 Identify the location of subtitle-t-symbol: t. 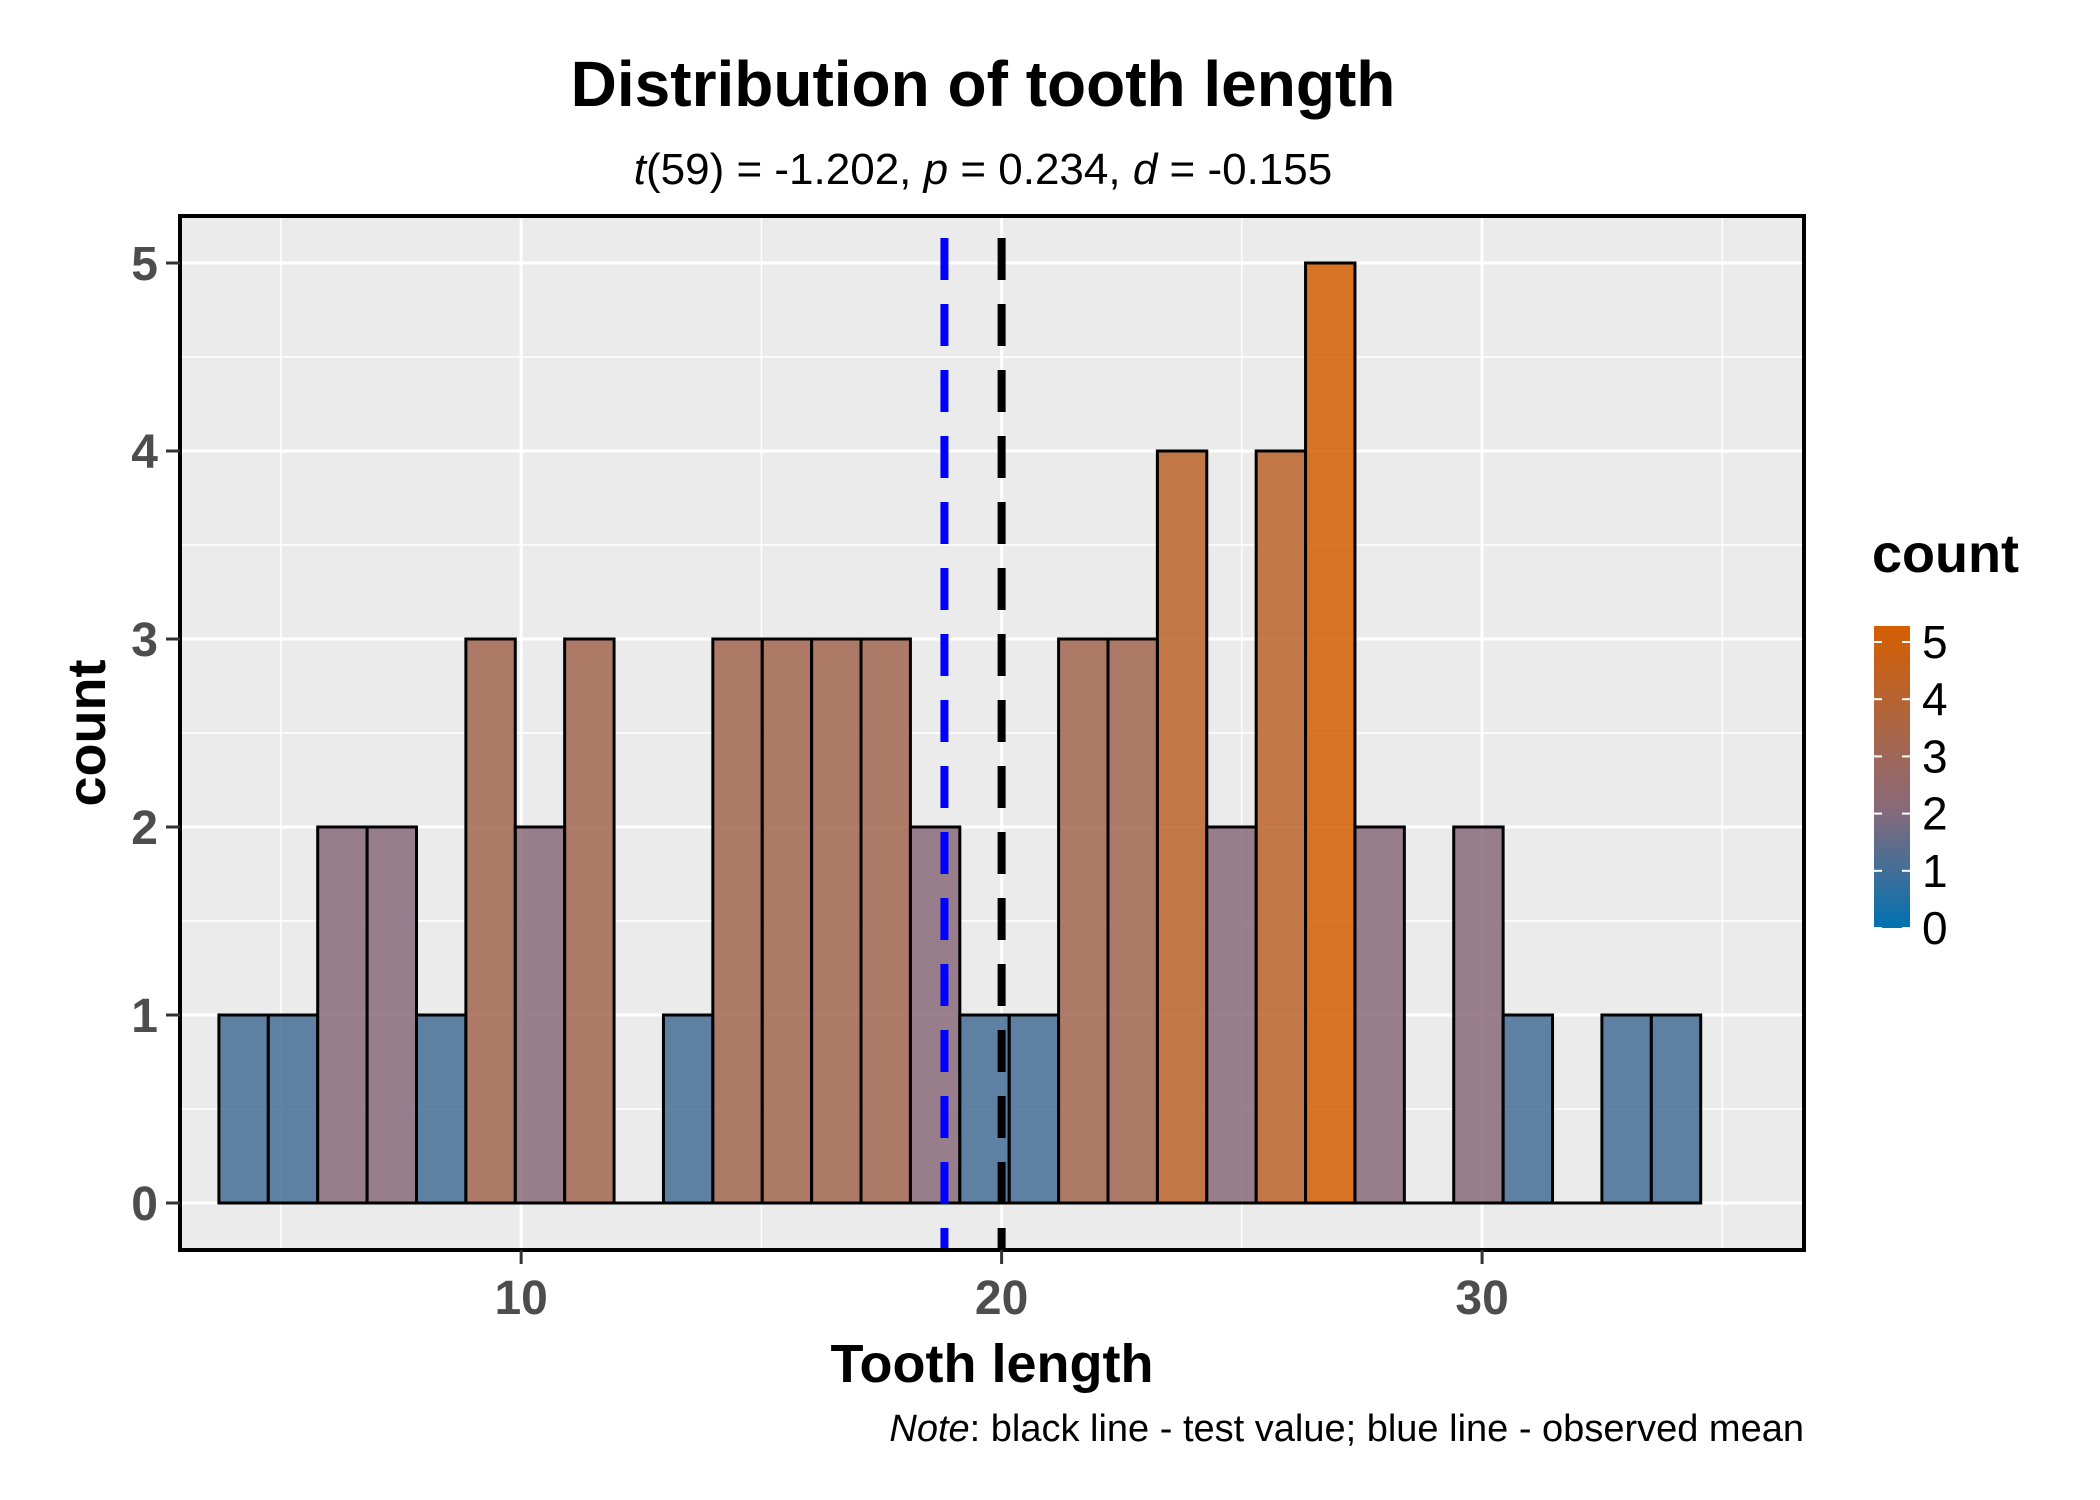
(641, 169).